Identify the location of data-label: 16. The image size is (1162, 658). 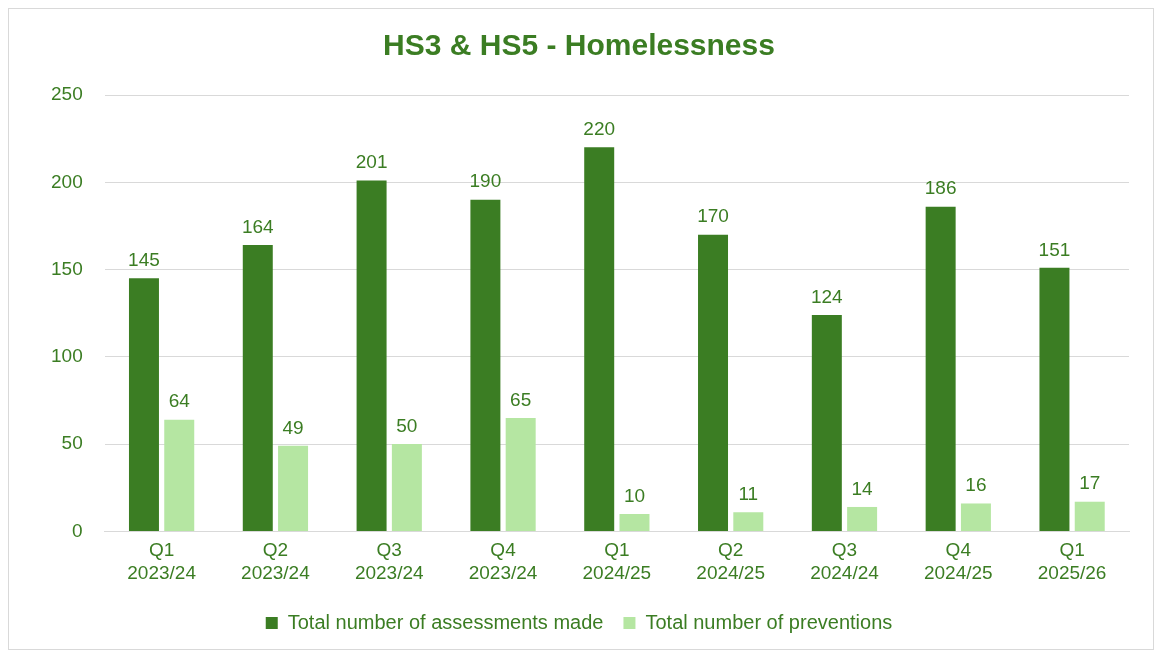
(976, 485).